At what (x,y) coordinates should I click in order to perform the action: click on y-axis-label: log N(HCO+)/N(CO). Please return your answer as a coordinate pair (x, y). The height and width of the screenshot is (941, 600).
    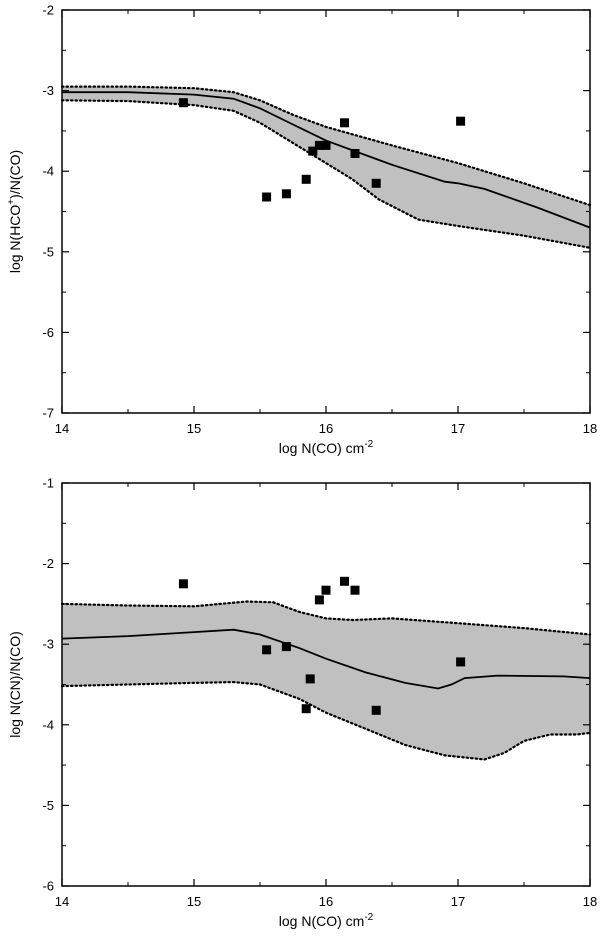
    Looking at the image, I should click on (14, 211).